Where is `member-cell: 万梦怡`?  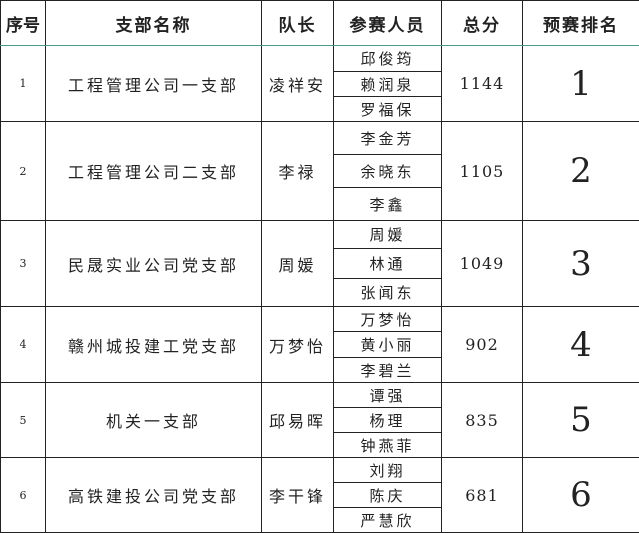
member-cell: 万梦怡 is located at coordinates (388, 319).